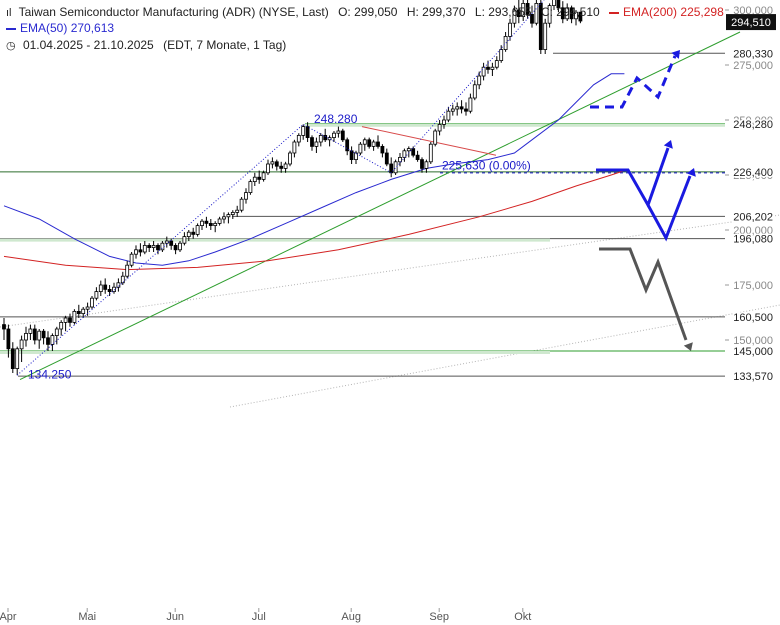 The width and height of the screenshot is (780, 625). What do you see at coordinates (753, 377) in the screenshot?
I see `level-label-7: 133,570` at bounding box center [753, 377].